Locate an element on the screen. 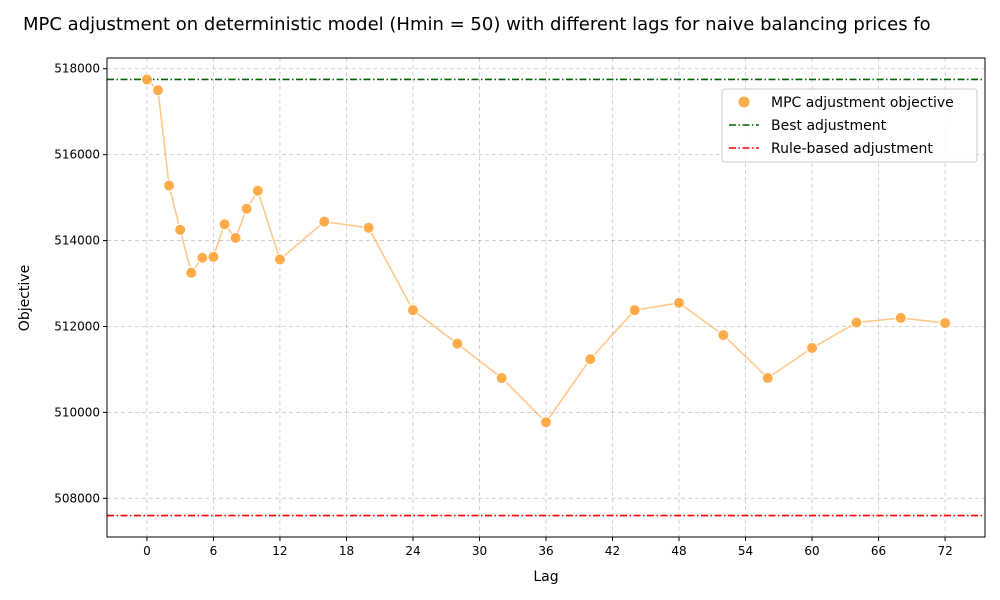  x-tick-label: 30 is located at coordinates (479, 551).